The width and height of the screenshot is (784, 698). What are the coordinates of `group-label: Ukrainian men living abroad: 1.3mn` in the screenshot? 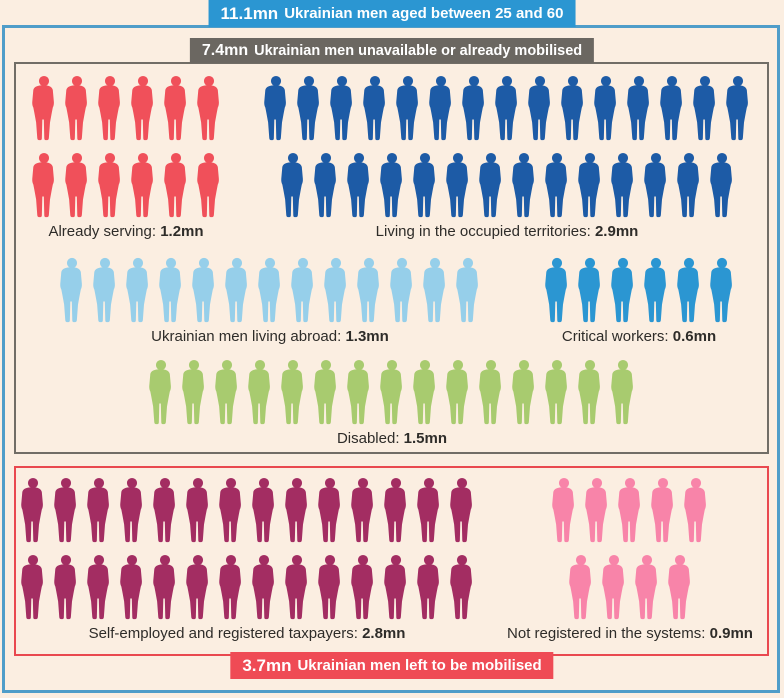 It's located at (270, 336).